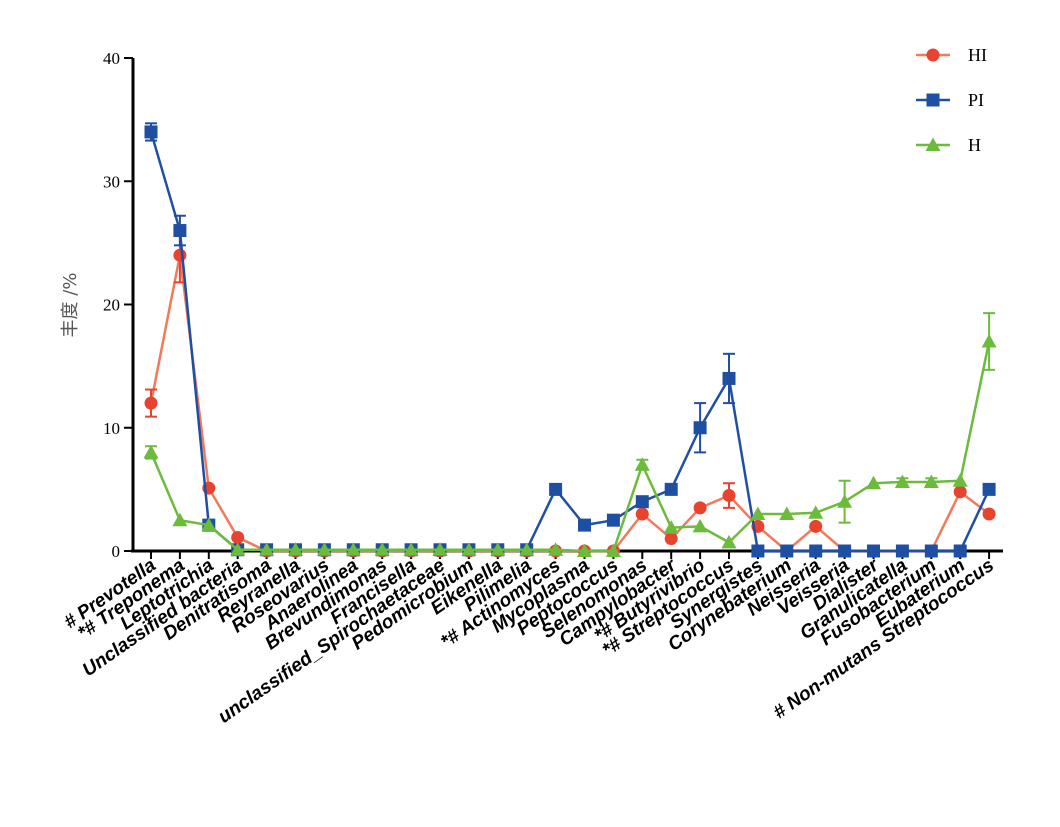  I want to click on legend-label: HI, so click(977, 55).